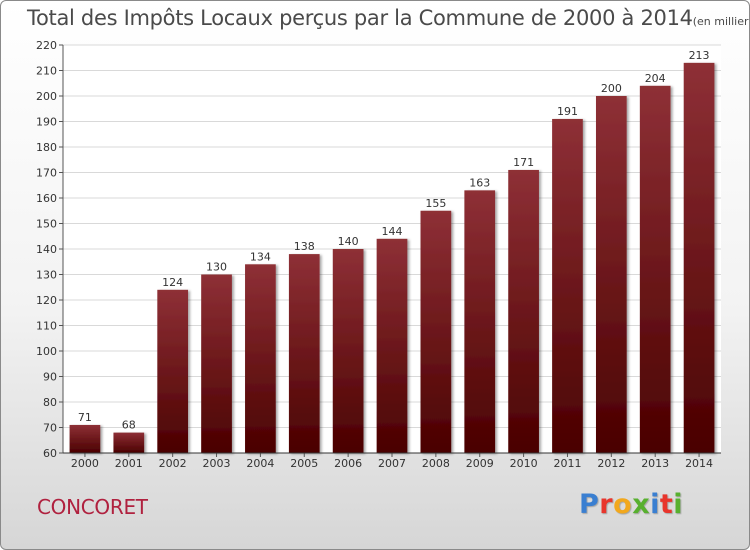  Describe the element at coordinates (611, 463) in the screenshot. I see `x-tick-label-2012: 2012` at that location.